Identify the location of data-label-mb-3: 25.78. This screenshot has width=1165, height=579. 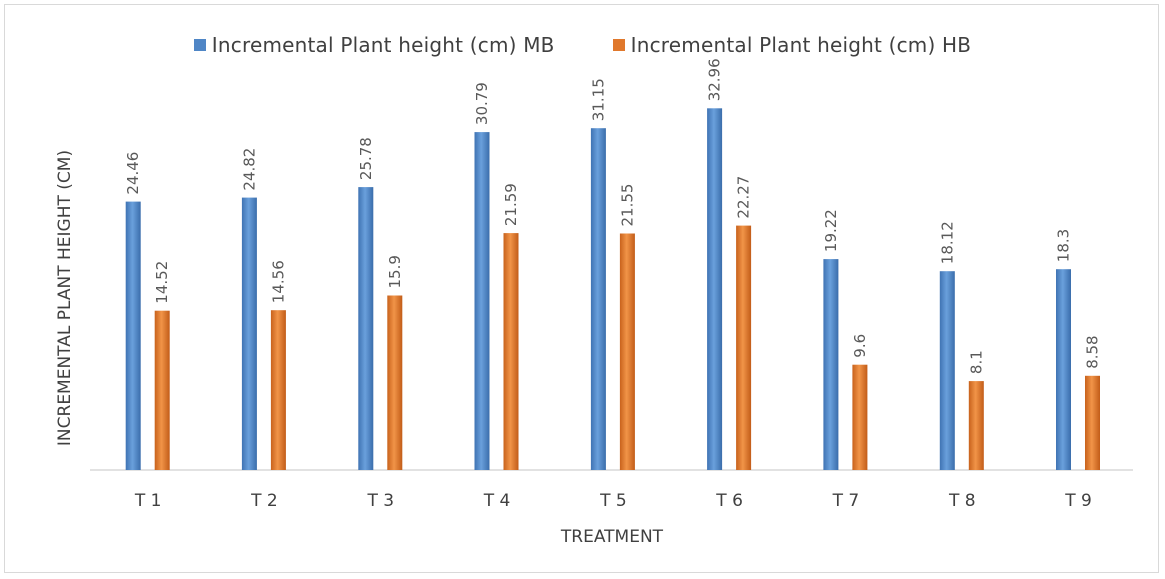
(366, 158).